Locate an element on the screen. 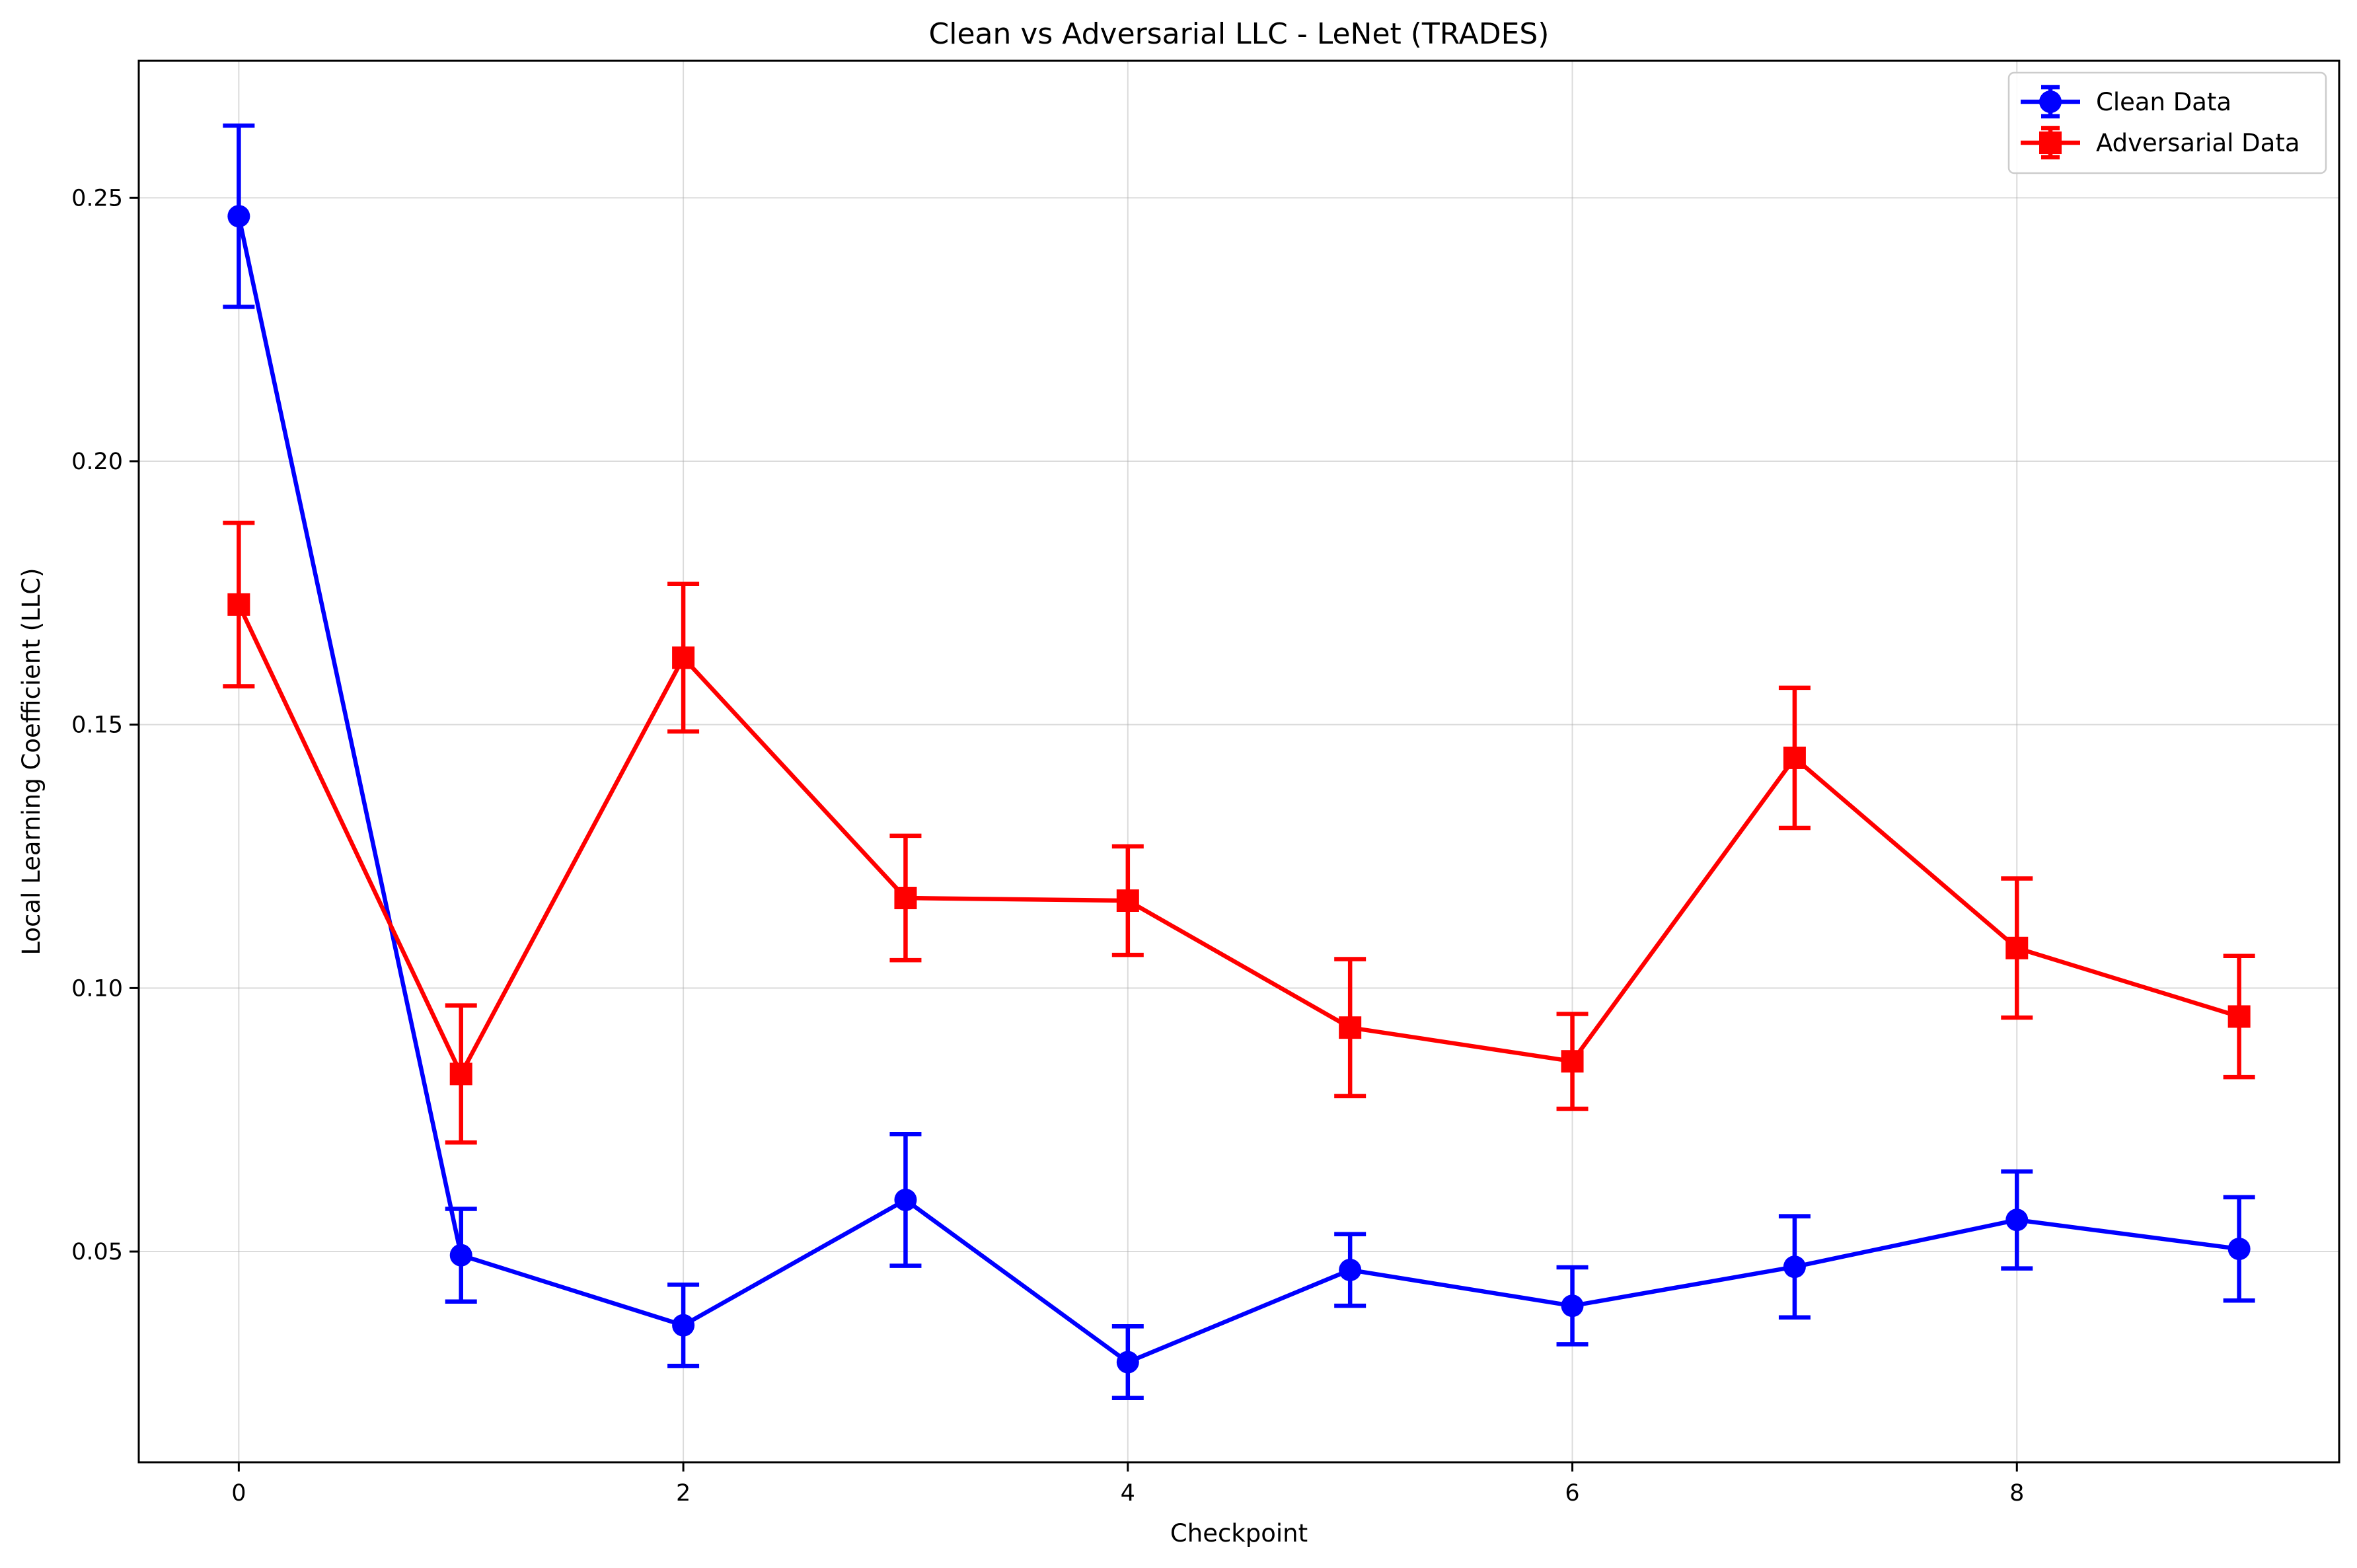 This screenshot has width=2357, height=1568. x-tick-label: 2 is located at coordinates (683, 1493).